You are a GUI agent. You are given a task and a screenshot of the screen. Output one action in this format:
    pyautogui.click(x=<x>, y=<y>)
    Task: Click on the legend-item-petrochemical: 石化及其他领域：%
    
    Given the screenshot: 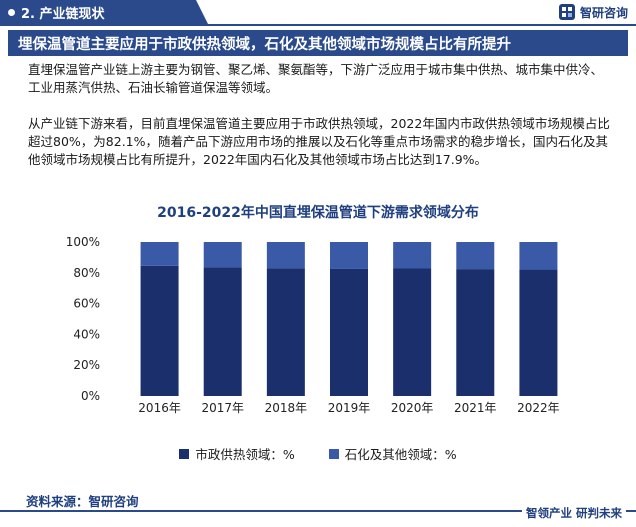 What is the action you would take?
    pyautogui.click(x=392, y=453)
    